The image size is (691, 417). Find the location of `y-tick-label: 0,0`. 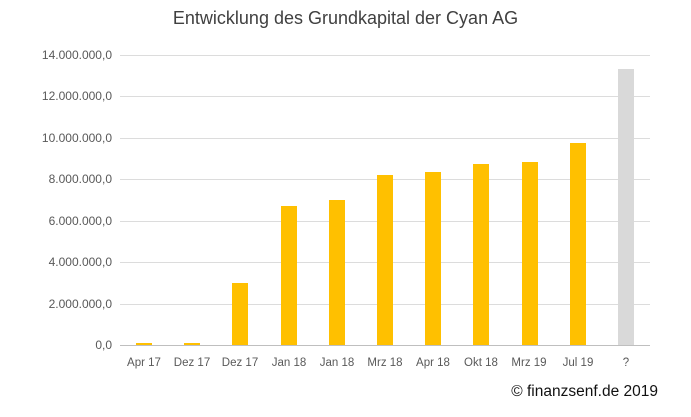

y-tick-label: 0,0 is located at coordinates (103, 345).